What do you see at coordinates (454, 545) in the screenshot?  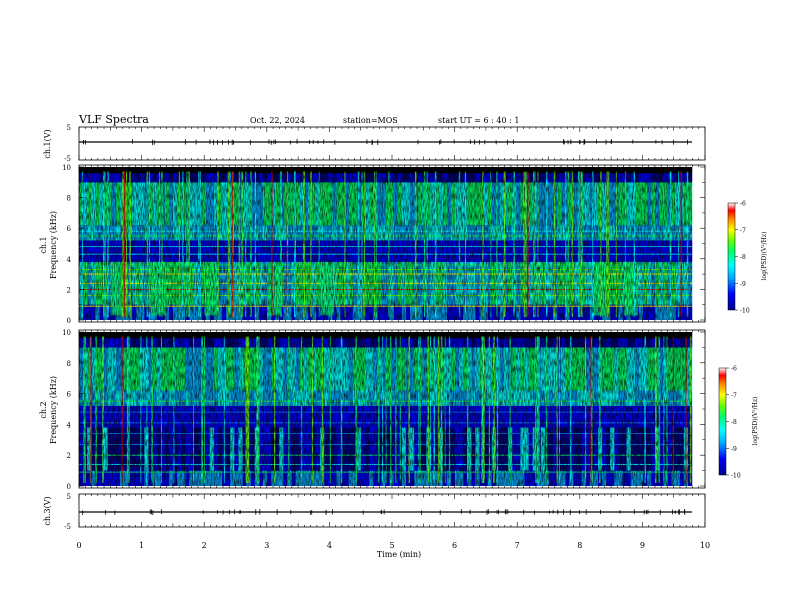 I see `x-tick-label: 6` at bounding box center [454, 545].